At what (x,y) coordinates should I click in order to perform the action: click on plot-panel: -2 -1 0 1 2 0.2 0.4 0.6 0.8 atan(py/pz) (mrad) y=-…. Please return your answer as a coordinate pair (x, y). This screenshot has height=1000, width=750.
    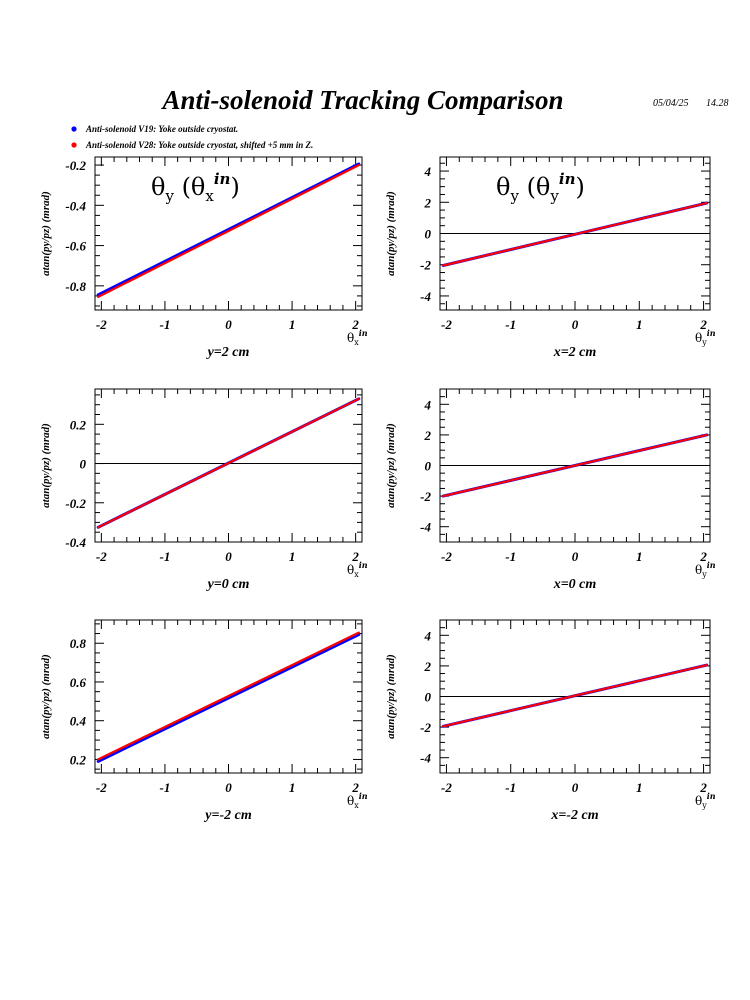
    Looking at the image, I should click on (204, 721).